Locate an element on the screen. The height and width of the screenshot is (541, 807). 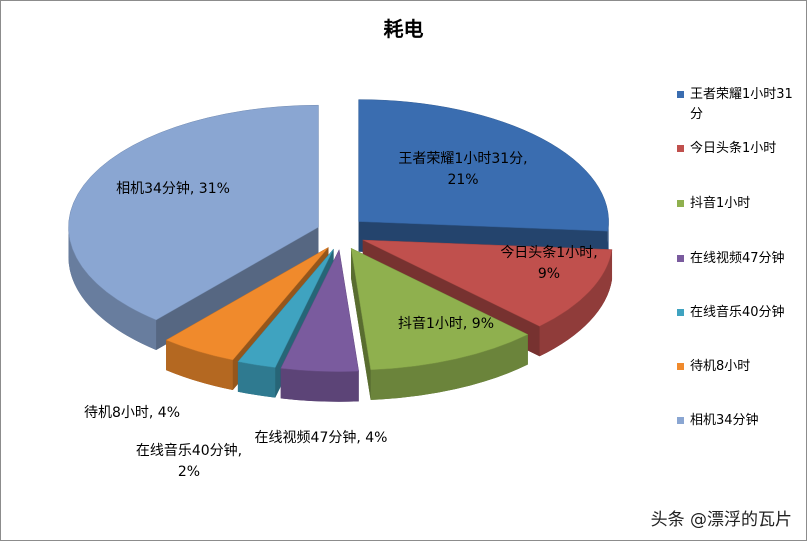
data-label: 在线音乐40分钟, 2% is located at coordinates (189, 461).